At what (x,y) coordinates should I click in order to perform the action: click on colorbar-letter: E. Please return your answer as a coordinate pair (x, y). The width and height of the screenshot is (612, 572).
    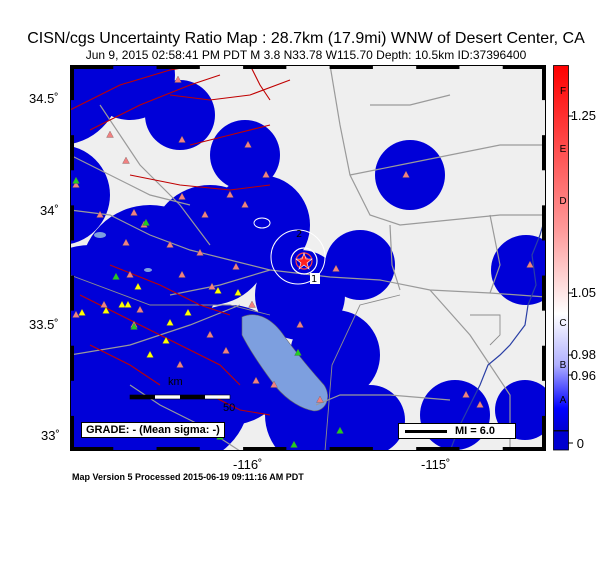
    Looking at the image, I should click on (563, 149).